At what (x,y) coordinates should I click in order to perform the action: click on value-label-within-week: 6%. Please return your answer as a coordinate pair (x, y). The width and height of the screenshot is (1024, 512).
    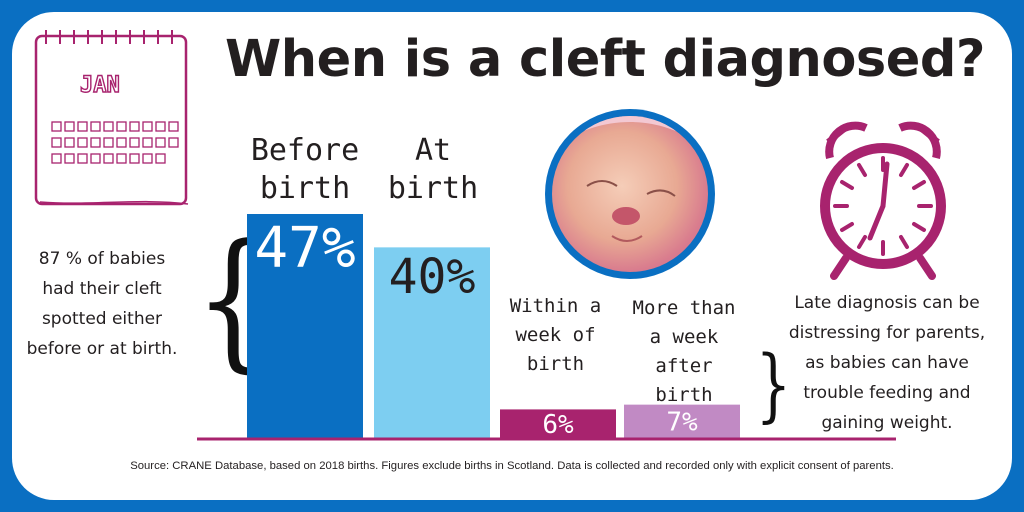
    Looking at the image, I should click on (558, 425).